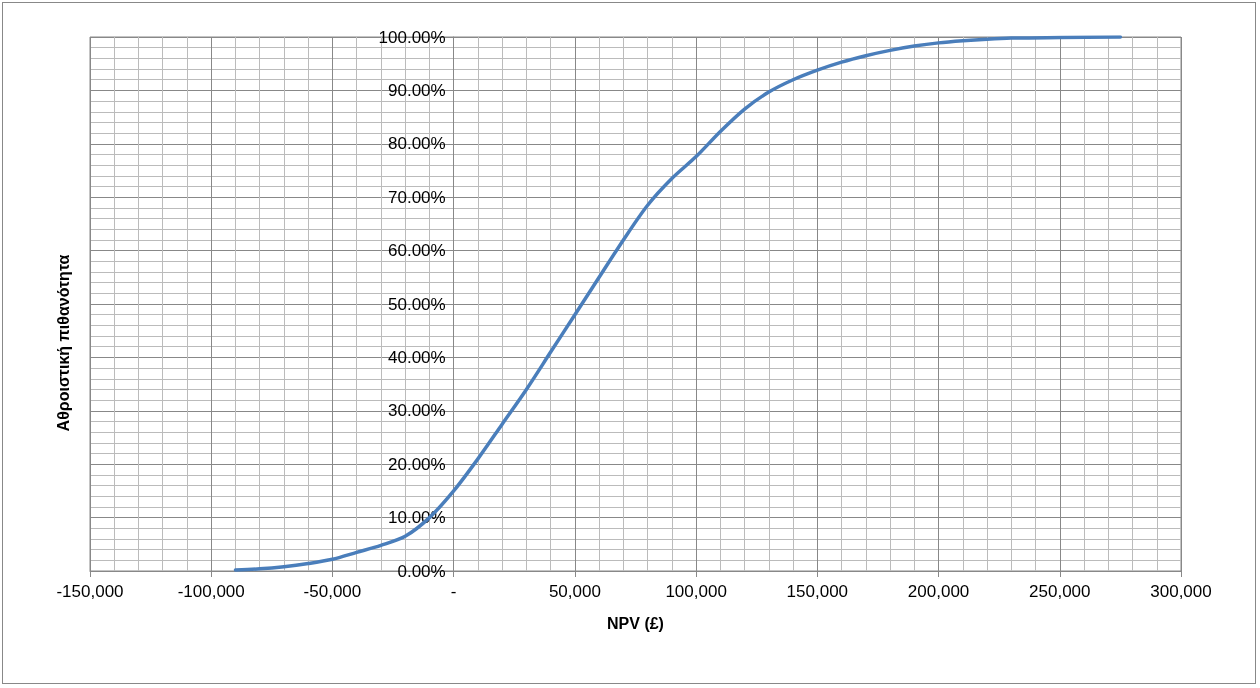  Describe the element at coordinates (412, 37) in the screenshot. I see `y-tick-label: 100.00%` at that location.